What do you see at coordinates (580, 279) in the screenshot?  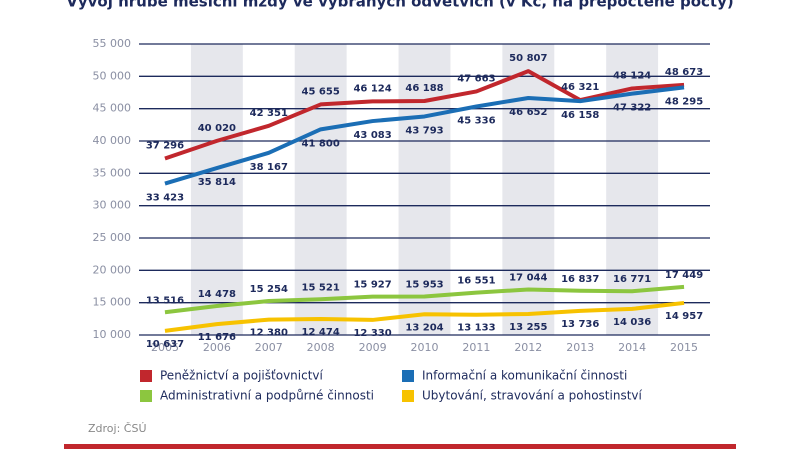 I see `data-label: 16 837` at bounding box center [580, 279].